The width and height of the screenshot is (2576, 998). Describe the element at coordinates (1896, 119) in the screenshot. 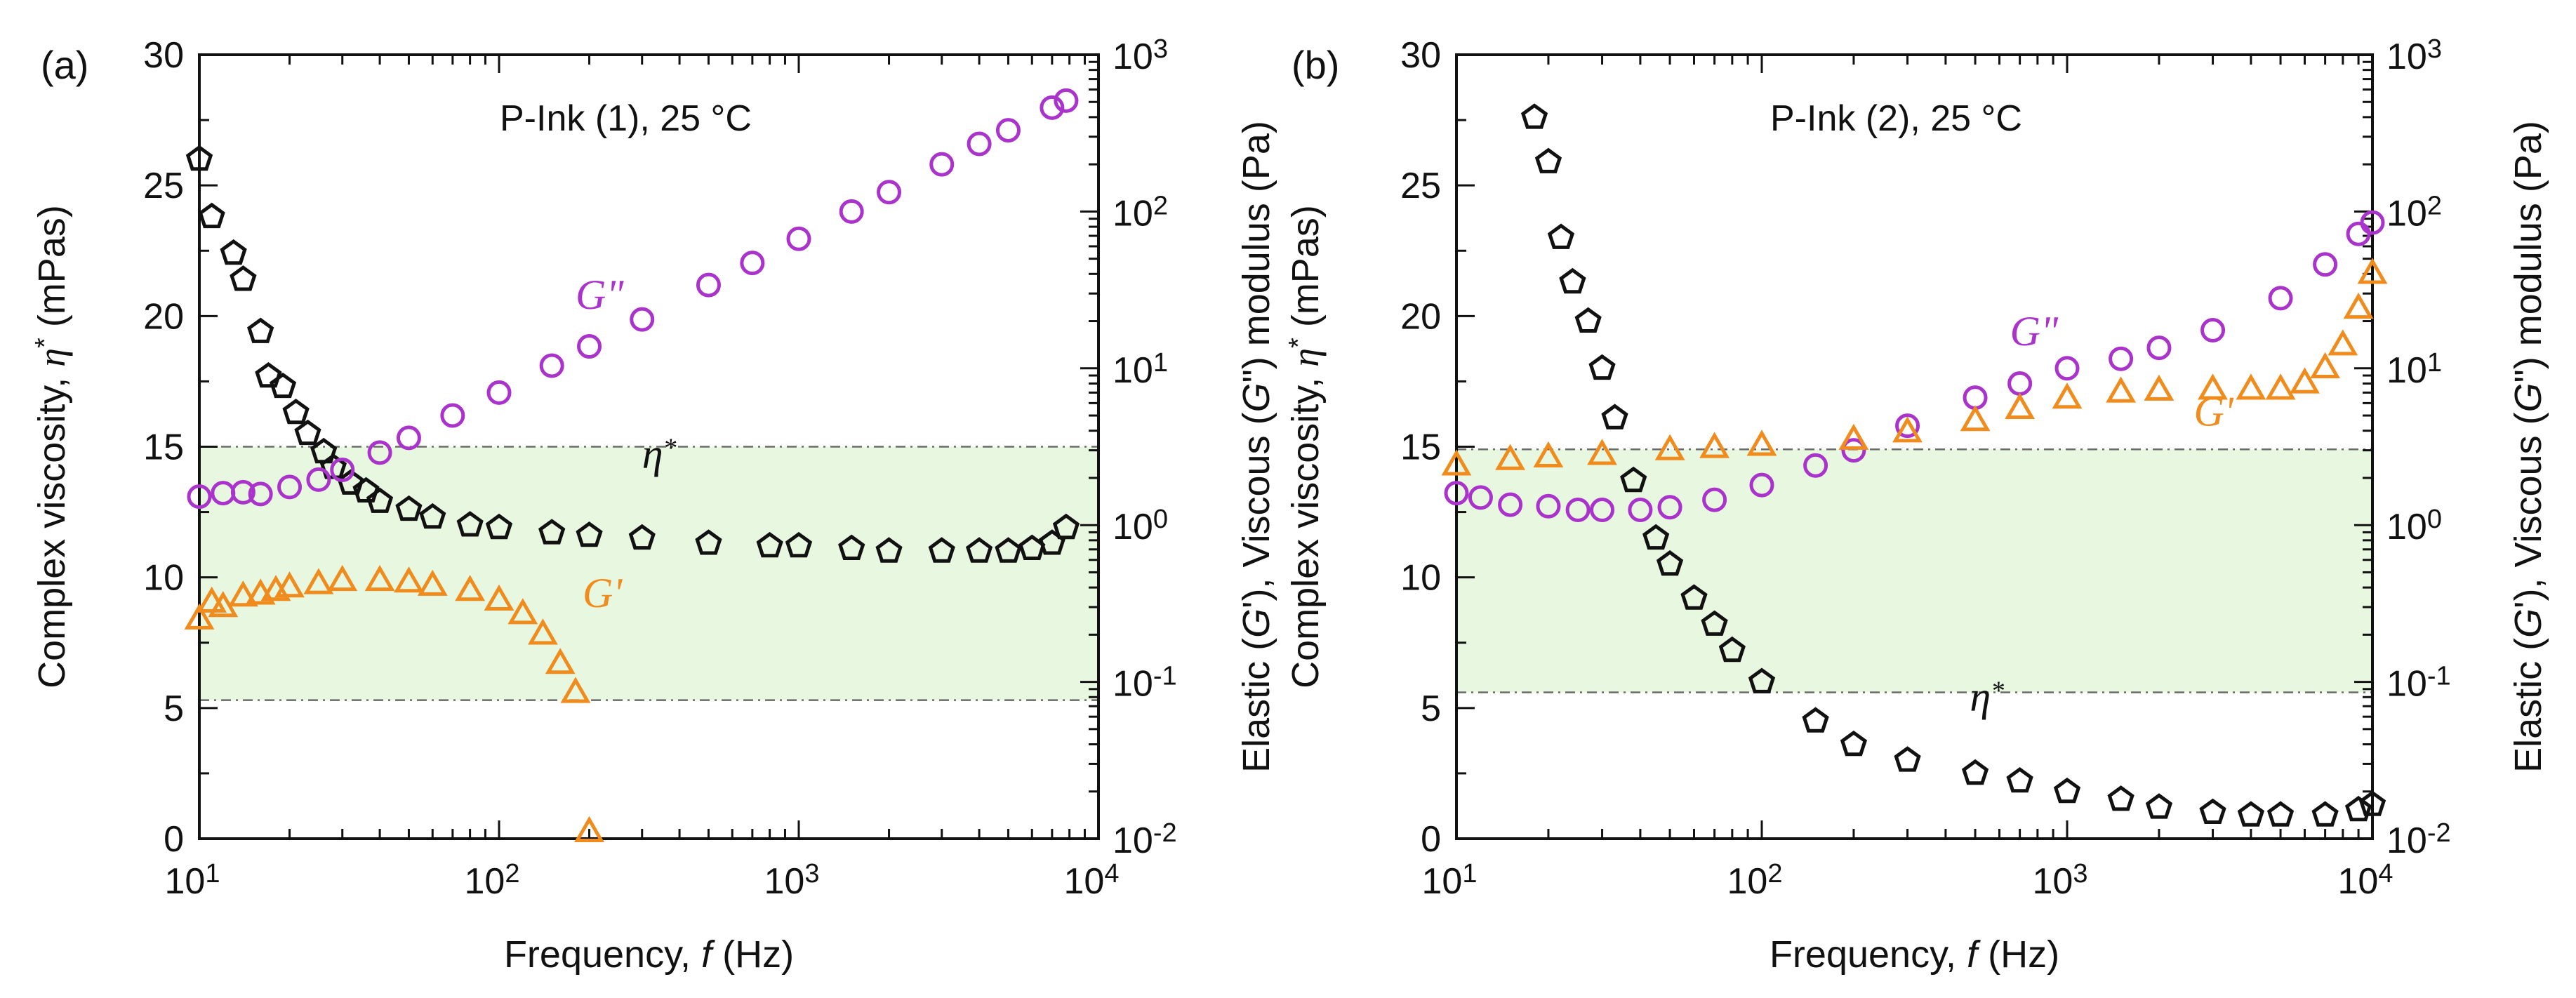

I see `panel-annotation: P-Ink (2), 25 °C` at that location.